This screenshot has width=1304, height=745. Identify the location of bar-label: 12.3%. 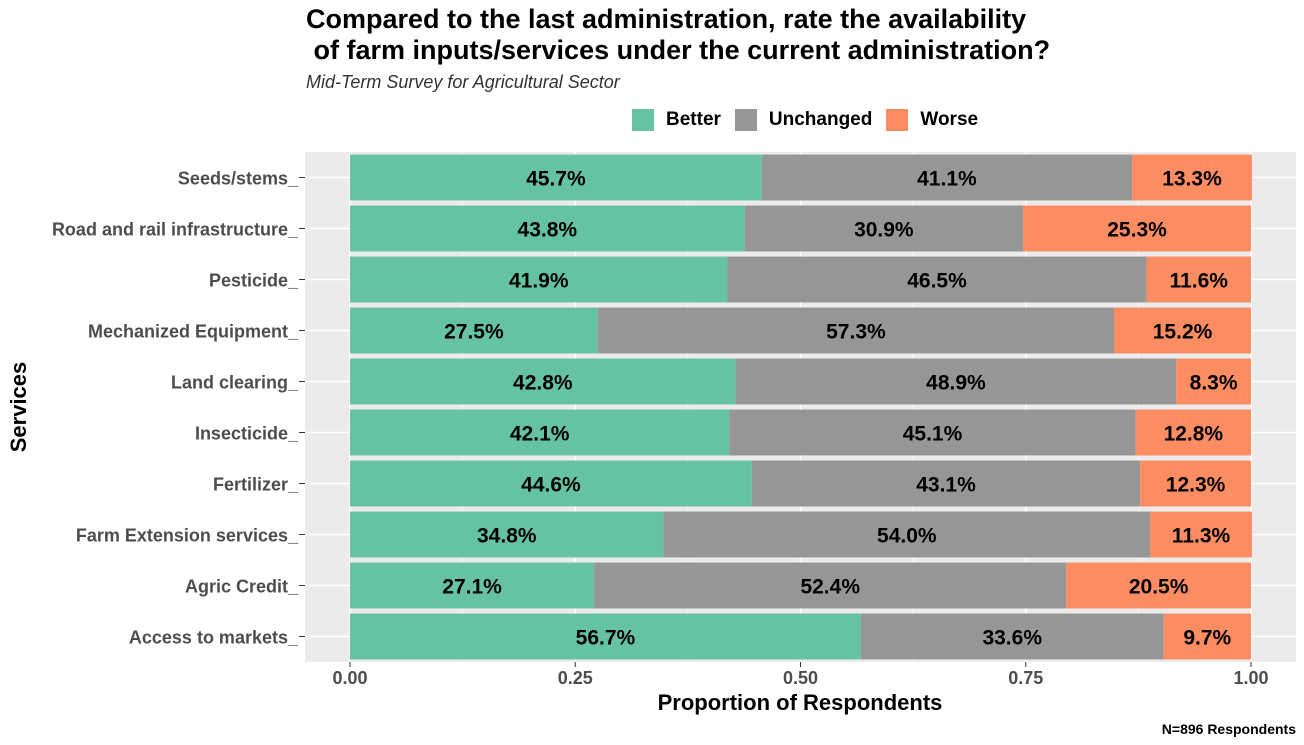
(1196, 485).